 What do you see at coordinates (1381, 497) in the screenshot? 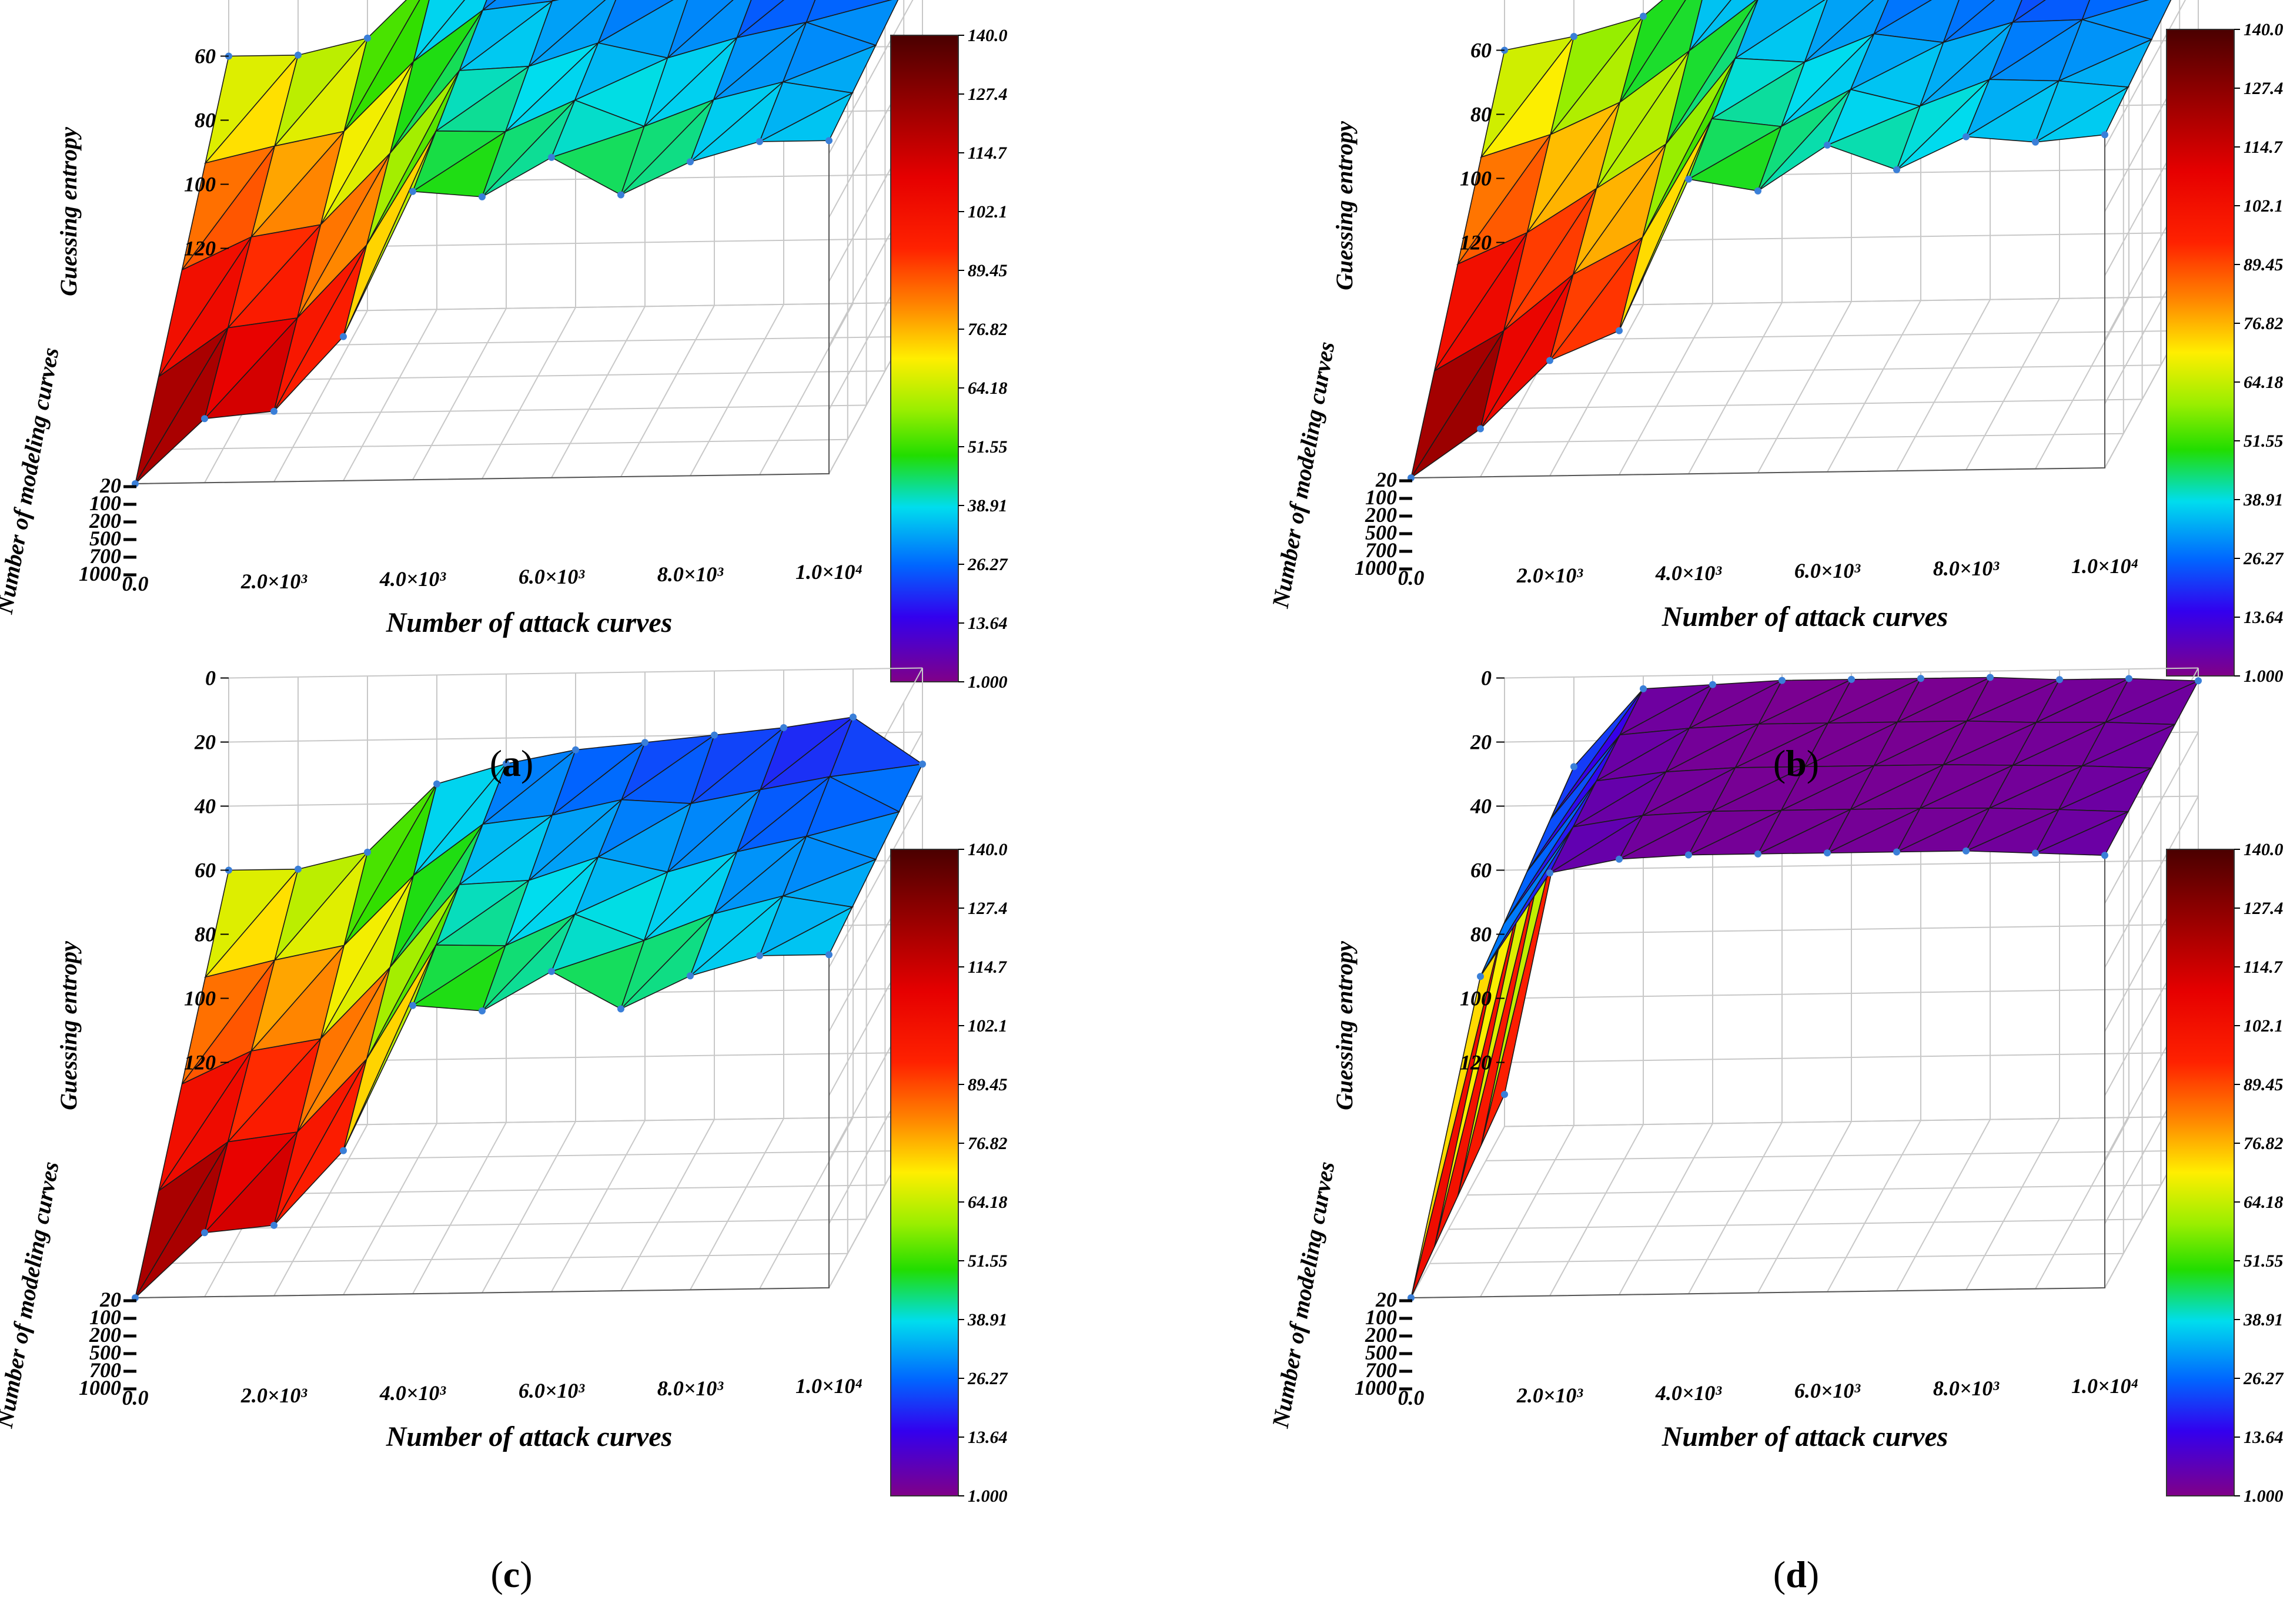
I see `y-tick-label: 100` at bounding box center [1381, 497].